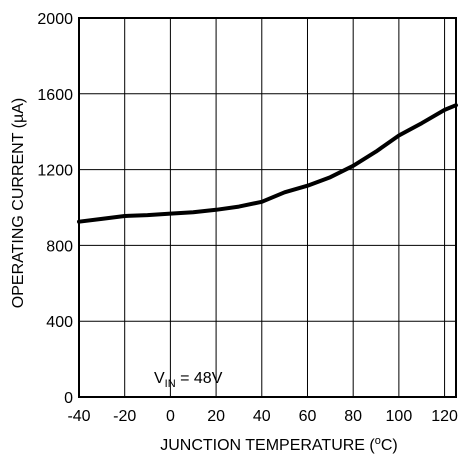 Image resolution: width=468 pixels, height=463 pixels. What do you see at coordinates (55, 209) in the screenshot?
I see `y-tick-labels: 0 400 800 1200 1600 2000` at bounding box center [55, 209].